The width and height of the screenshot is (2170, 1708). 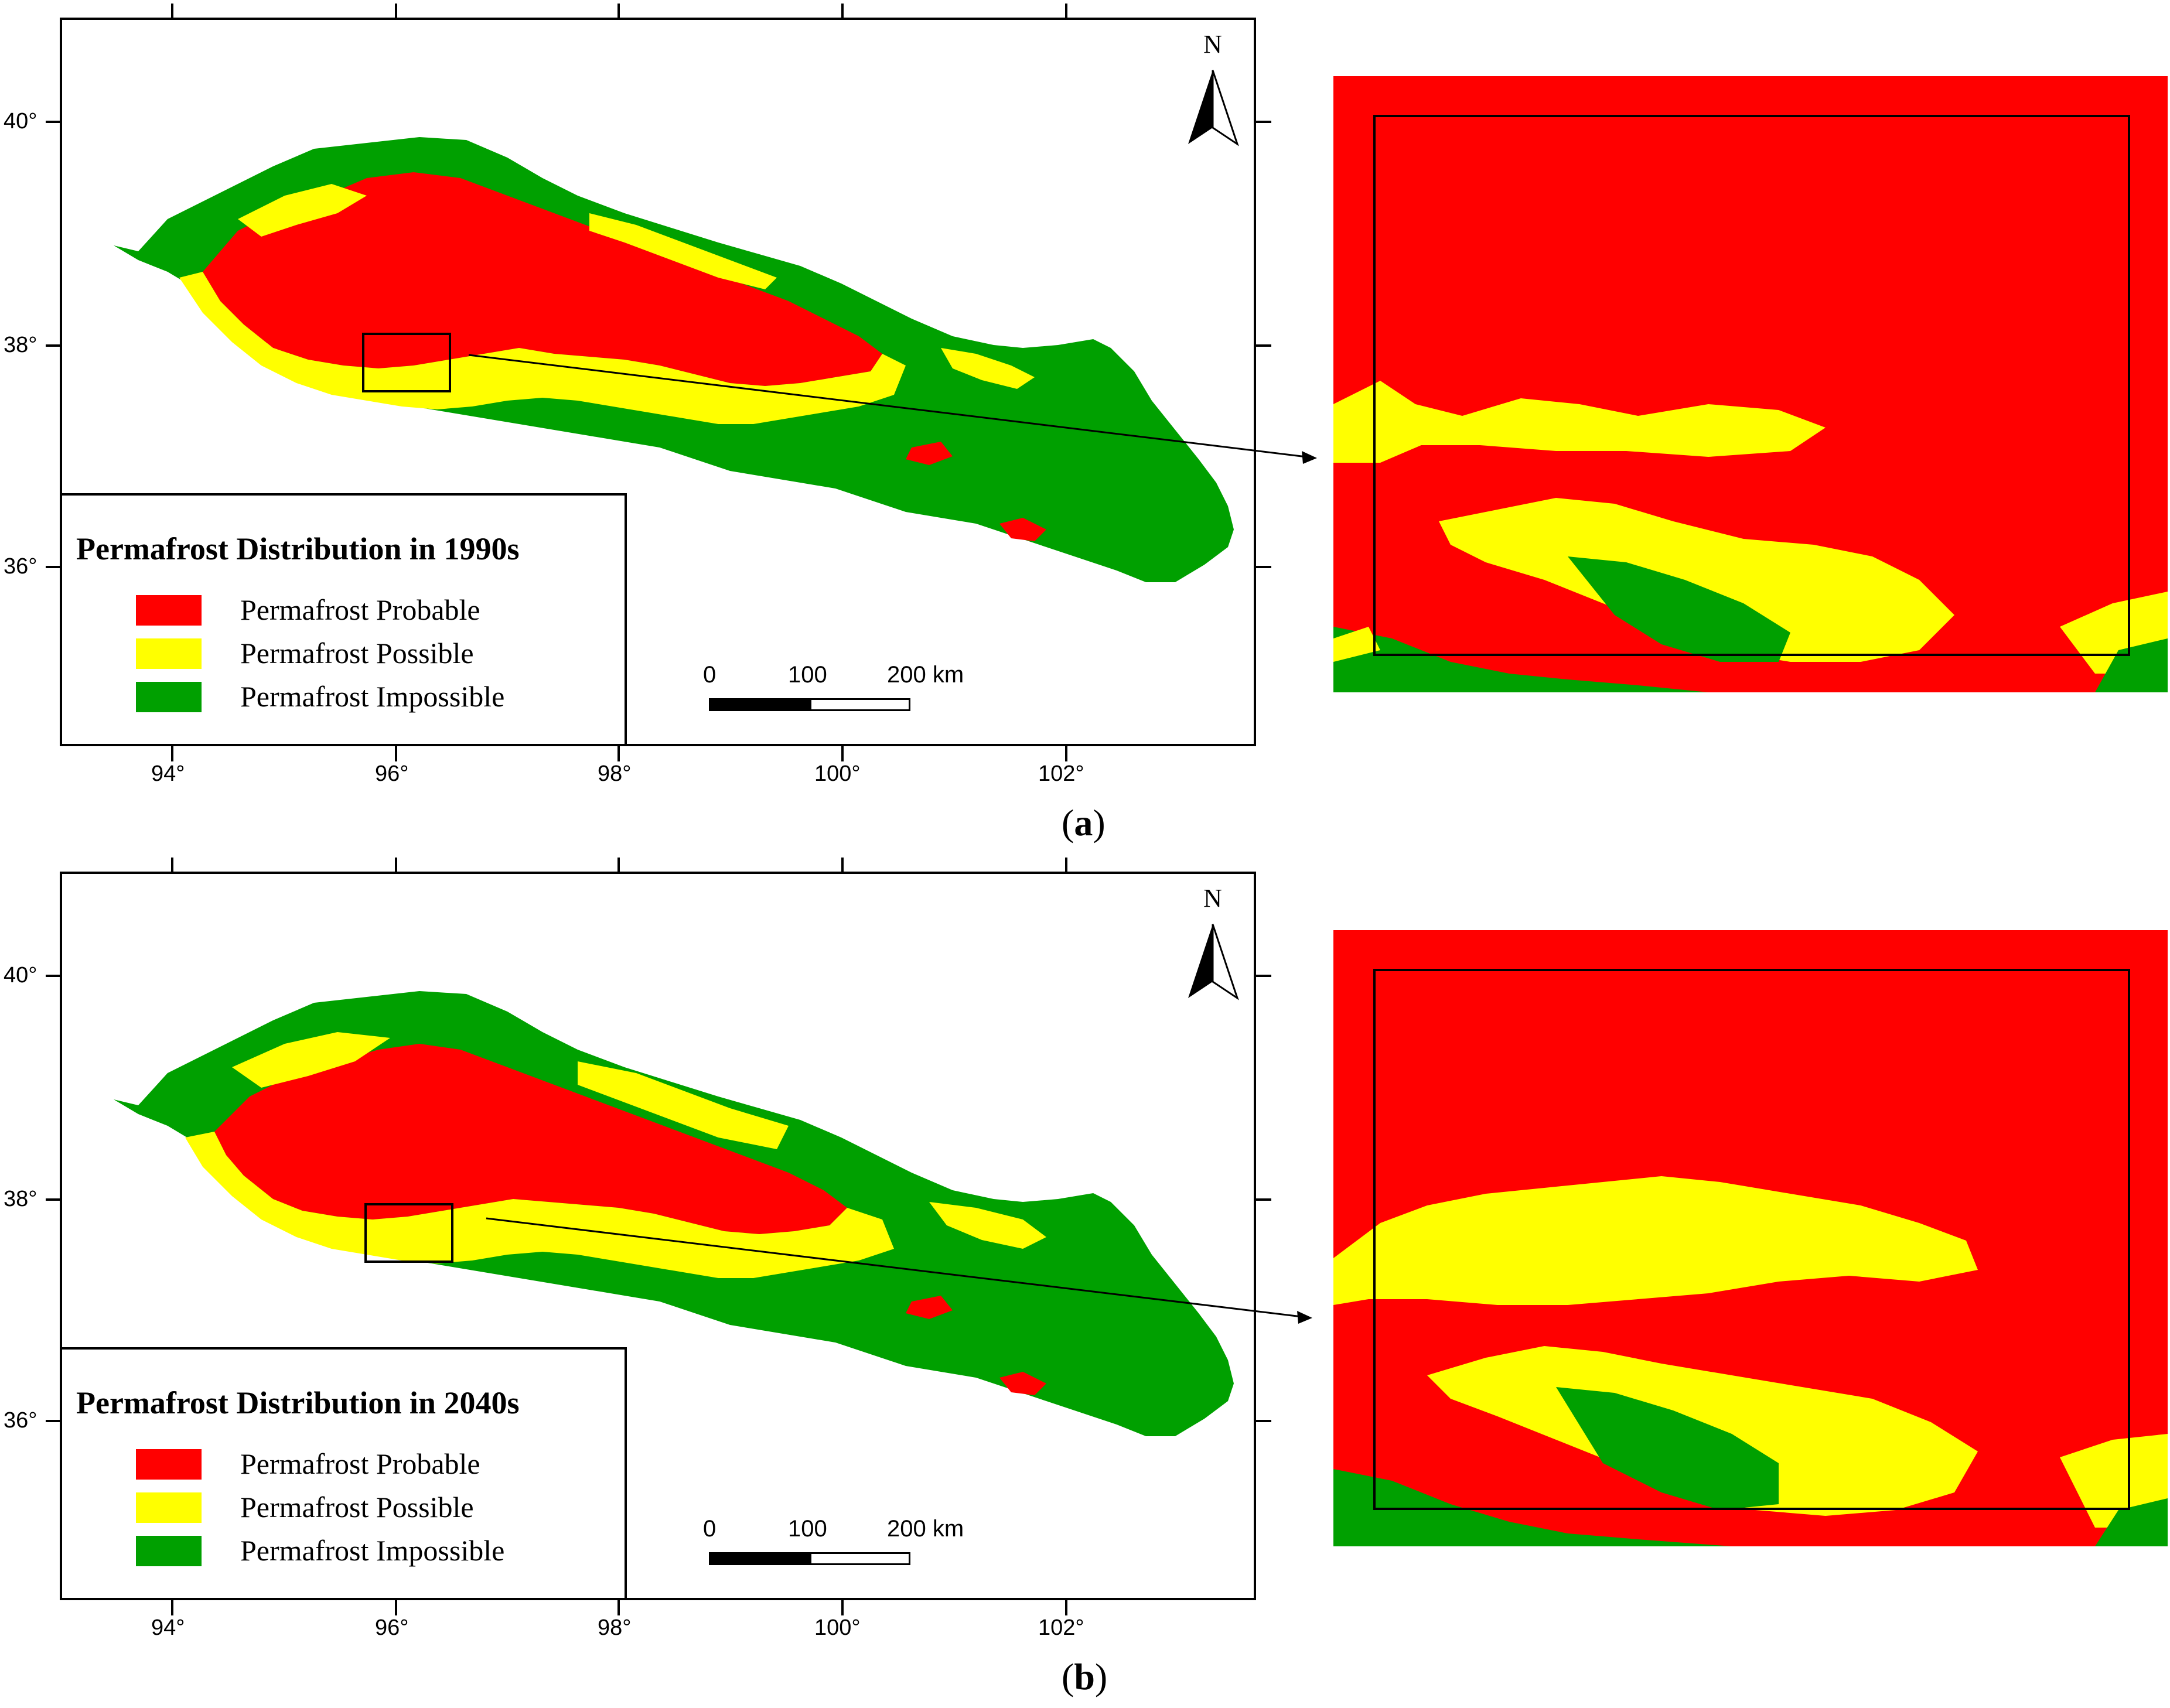 What do you see at coordinates (298, 1402) in the screenshot?
I see `legend-title: Permafrost Distribution in 2040s` at bounding box center [298, 1402].